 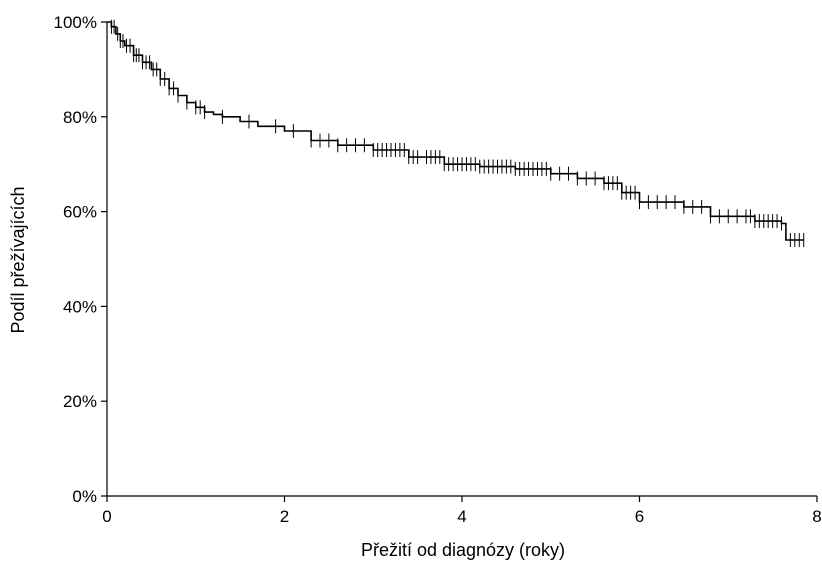 What do you see at coordinates (80, 401) in the screenshot?
I see `y-tick-label: 20%` at bounding box center [80, 401].